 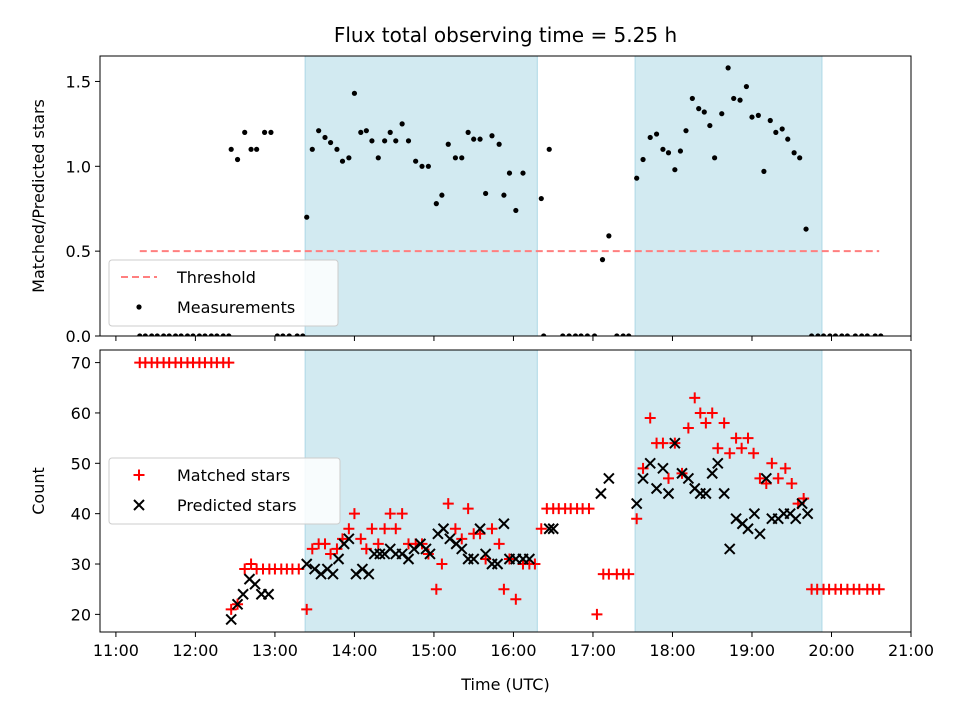 I want to click on y-tick-label: 40, so click(x=81, y=514).